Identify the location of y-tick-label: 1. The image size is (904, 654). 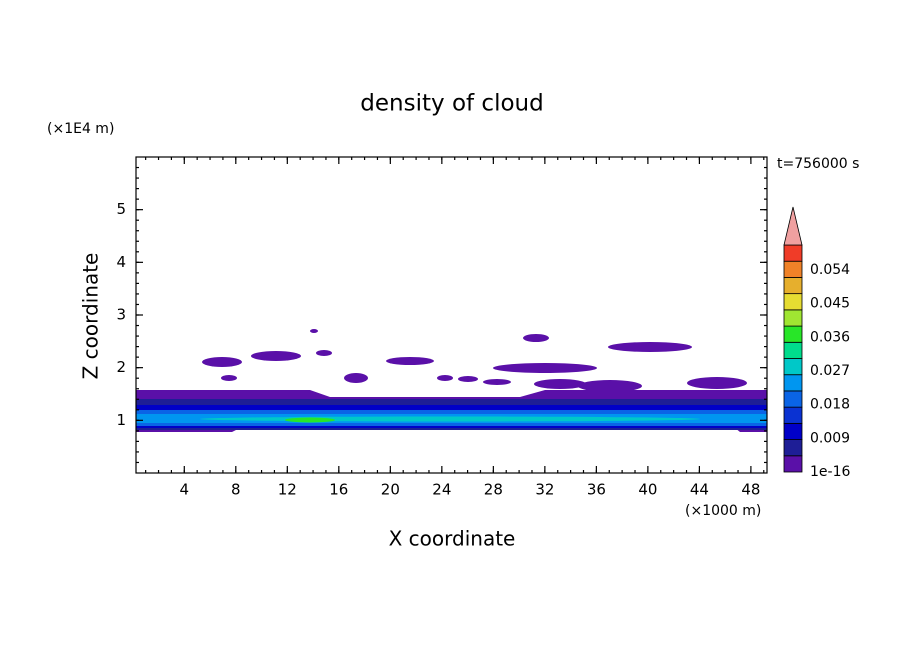
(121, 420).